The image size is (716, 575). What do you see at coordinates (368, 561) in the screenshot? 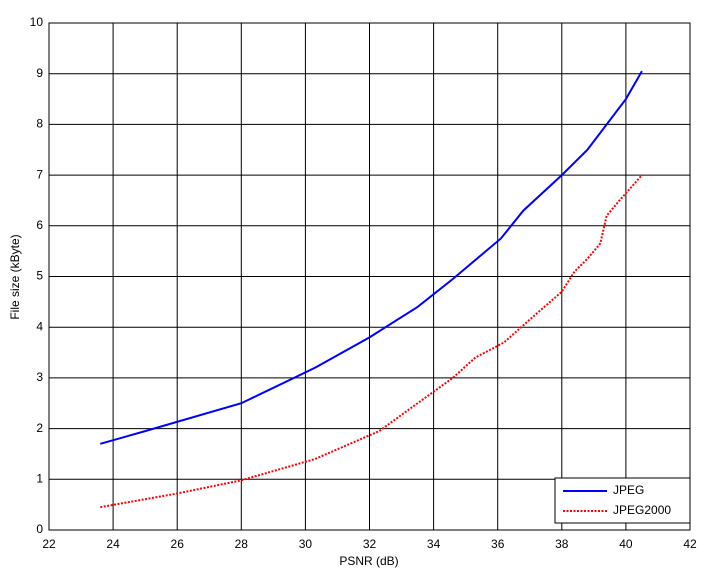
I see `x-axis-label: PSNR (dB)` at bounding box center [368, 561].